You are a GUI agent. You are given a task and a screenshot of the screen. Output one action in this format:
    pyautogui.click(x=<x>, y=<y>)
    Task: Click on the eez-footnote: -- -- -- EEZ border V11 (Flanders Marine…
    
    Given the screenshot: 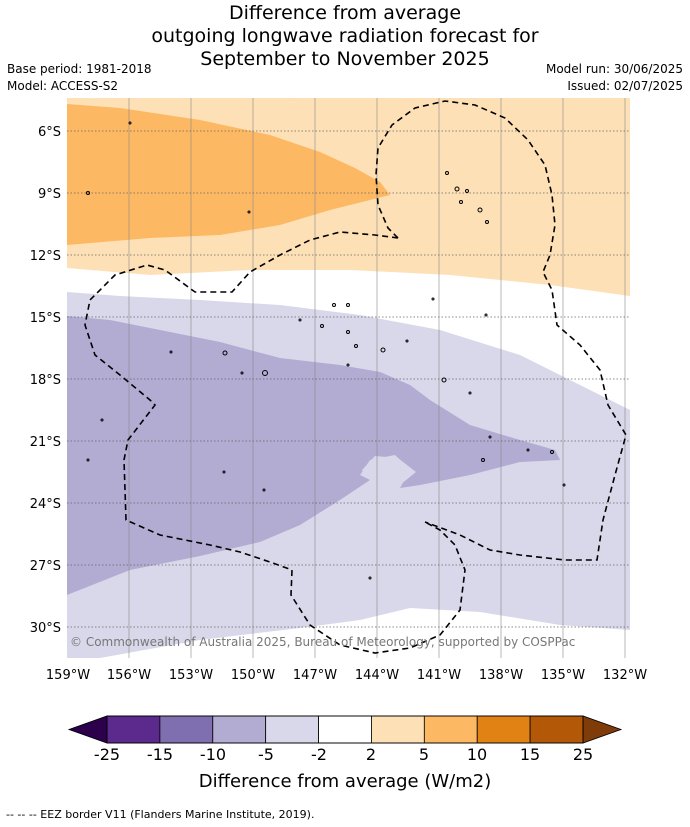 What is the action you would take?
    pyautogui.click(x=160, y=814)
    